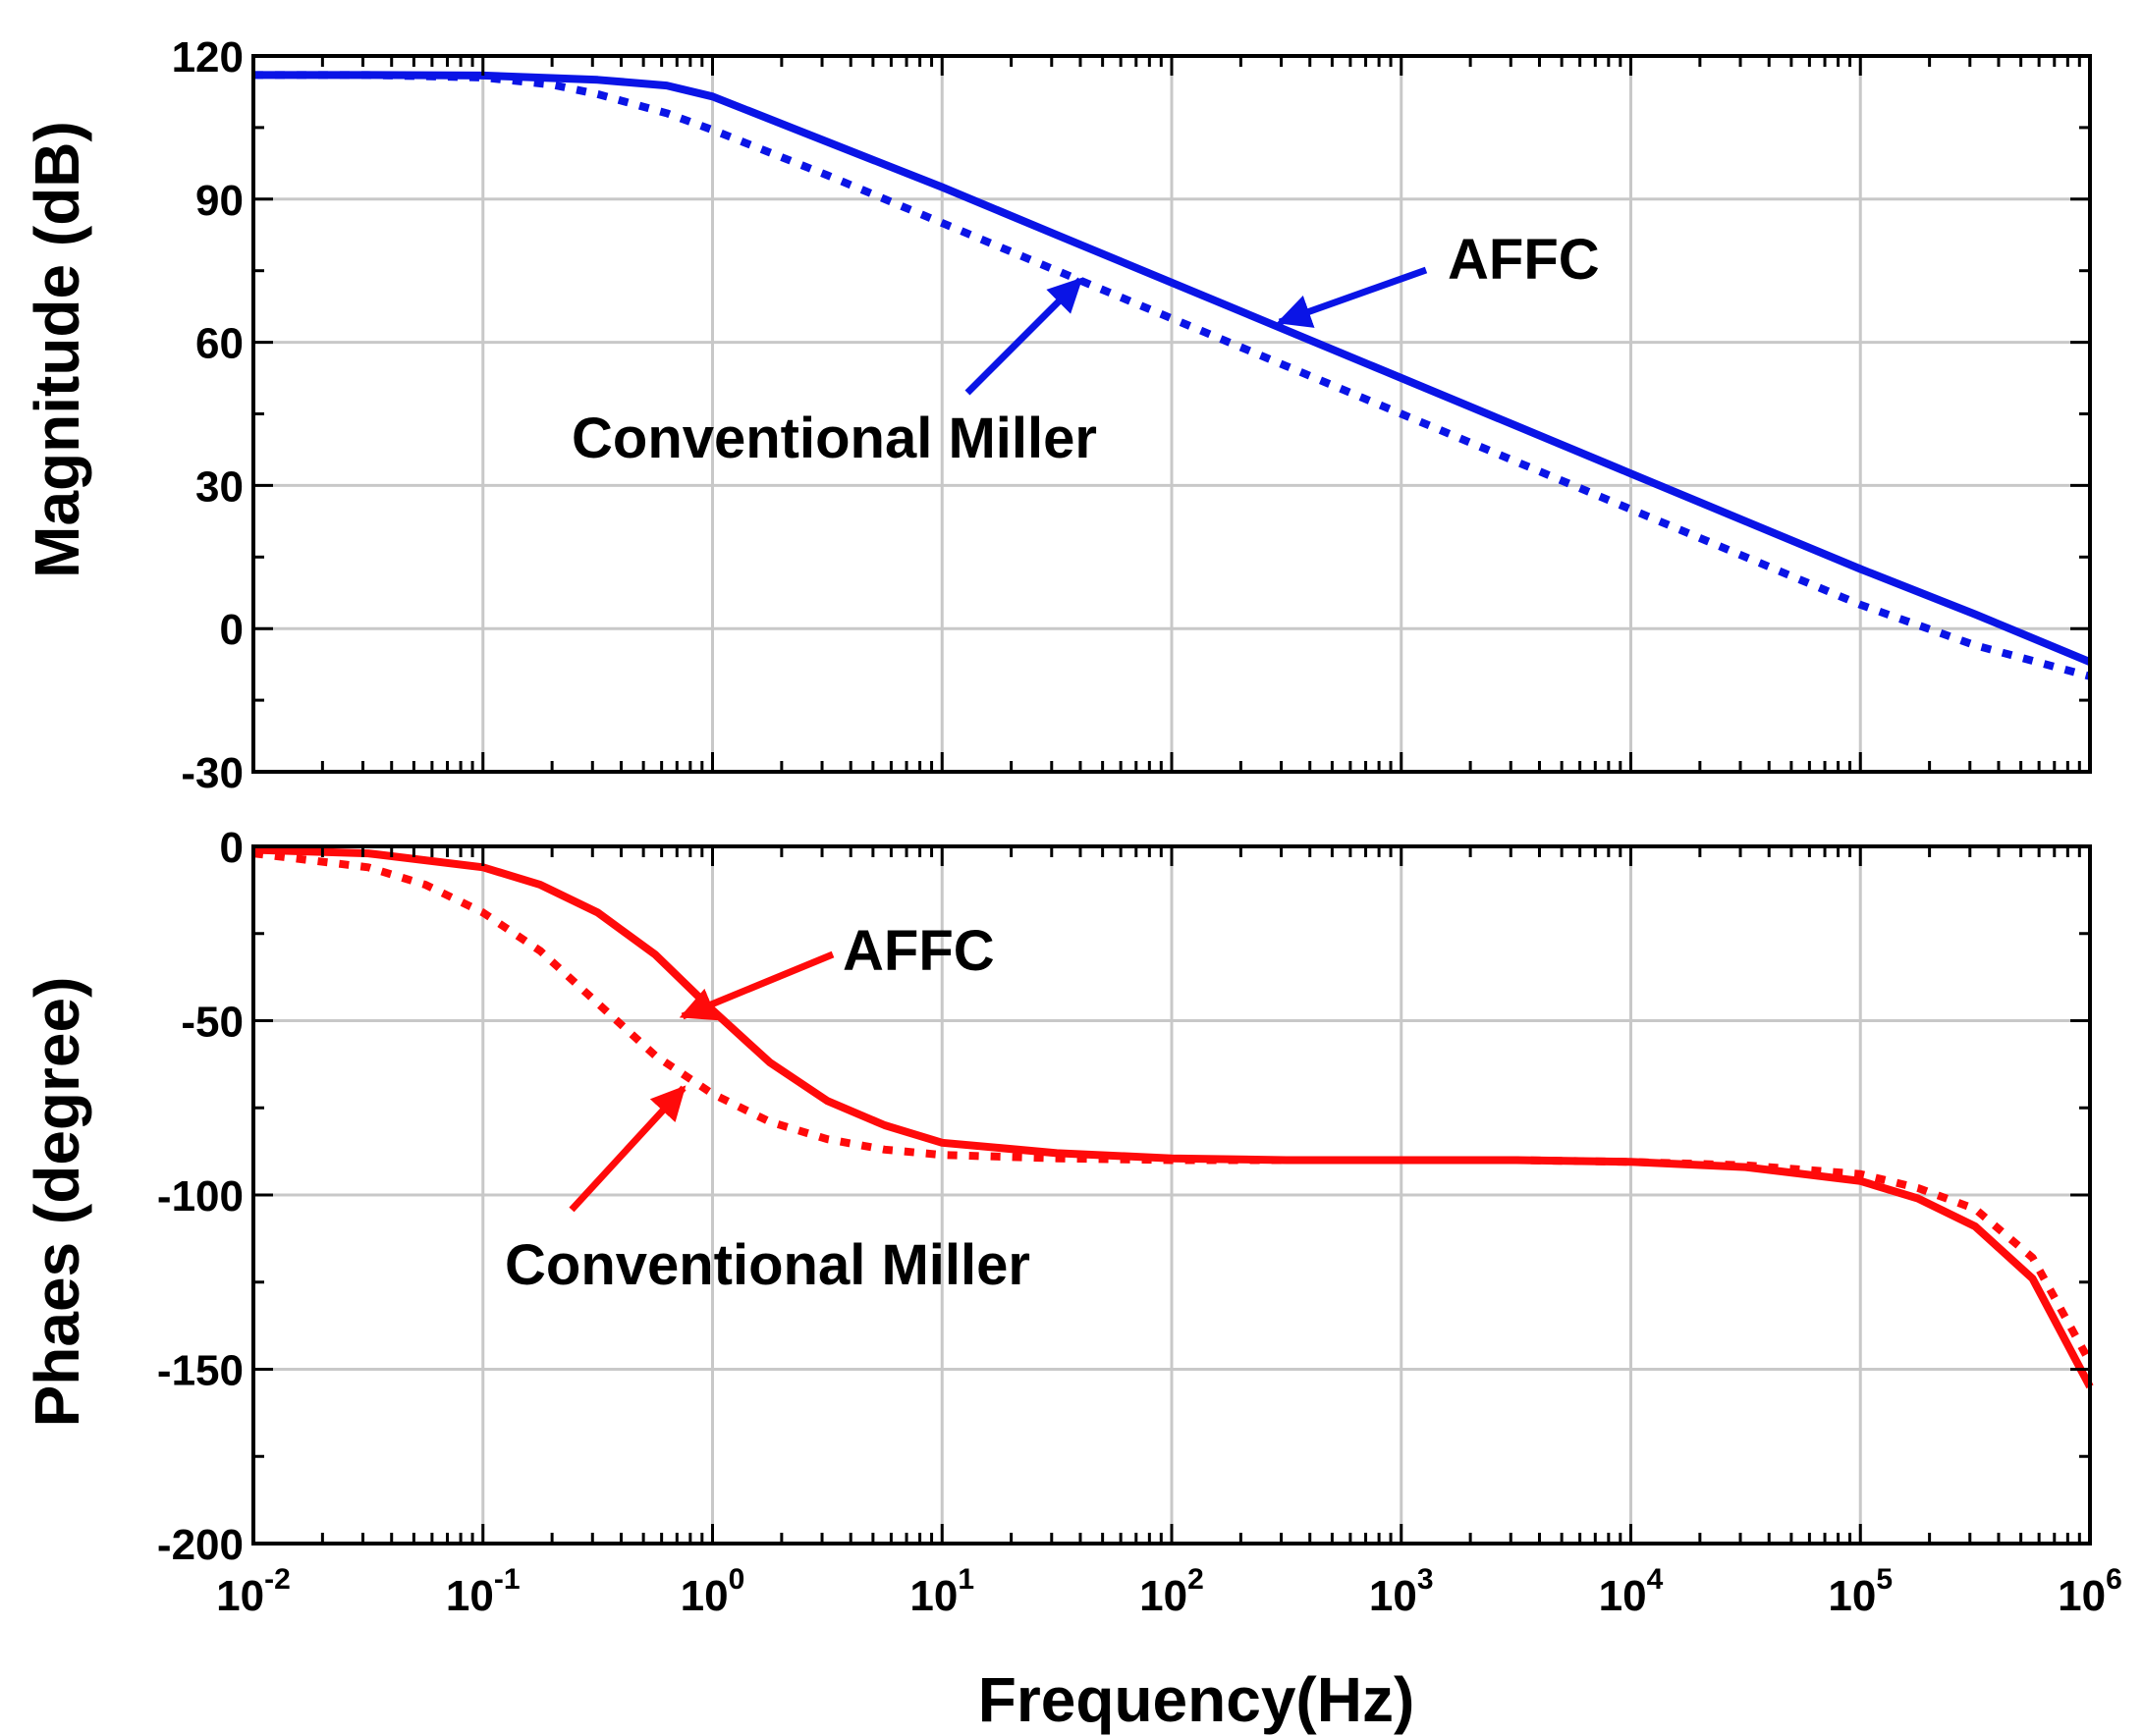 This screenshot has width=2143, height=1736. Describe the element at coordinates (713, 1591) in the screenshot. I see `x-tick-label: 10⁰` at that location.